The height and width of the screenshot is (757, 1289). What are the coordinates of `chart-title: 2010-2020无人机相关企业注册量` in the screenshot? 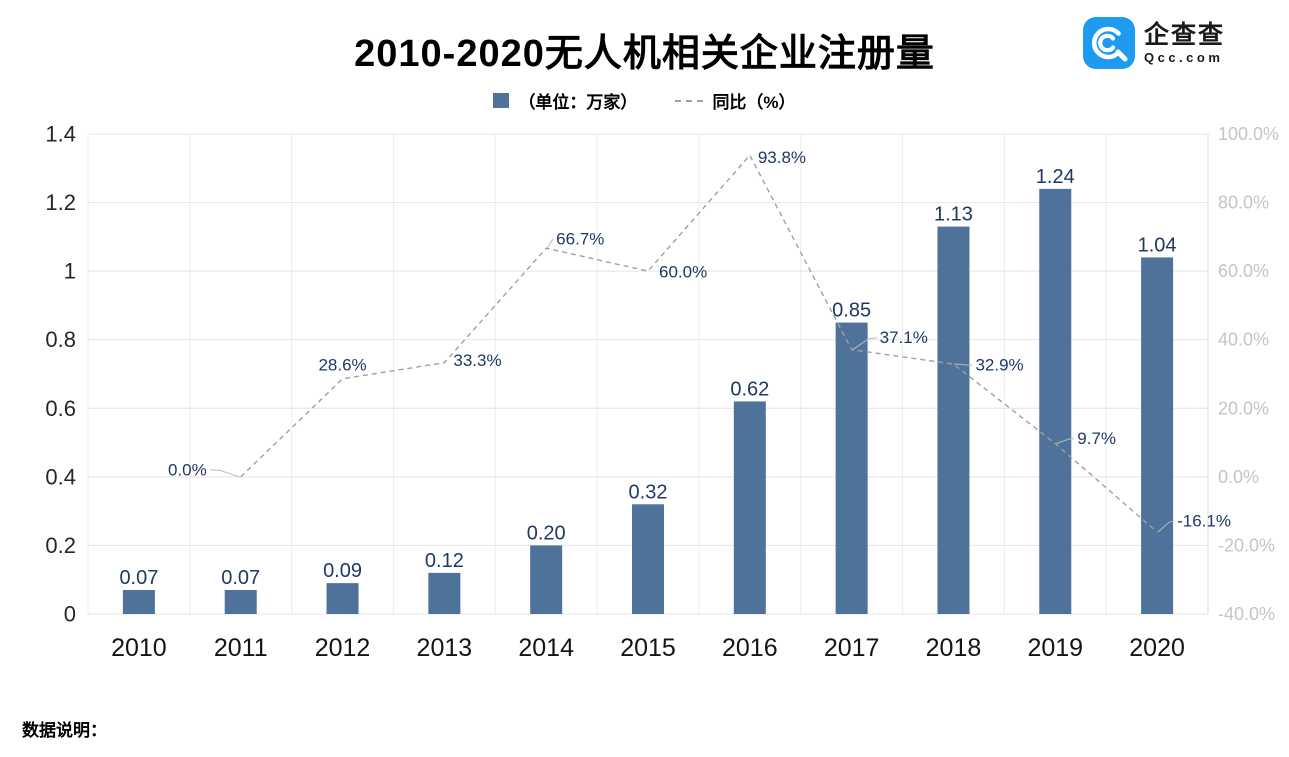 It's located at (644, 54).